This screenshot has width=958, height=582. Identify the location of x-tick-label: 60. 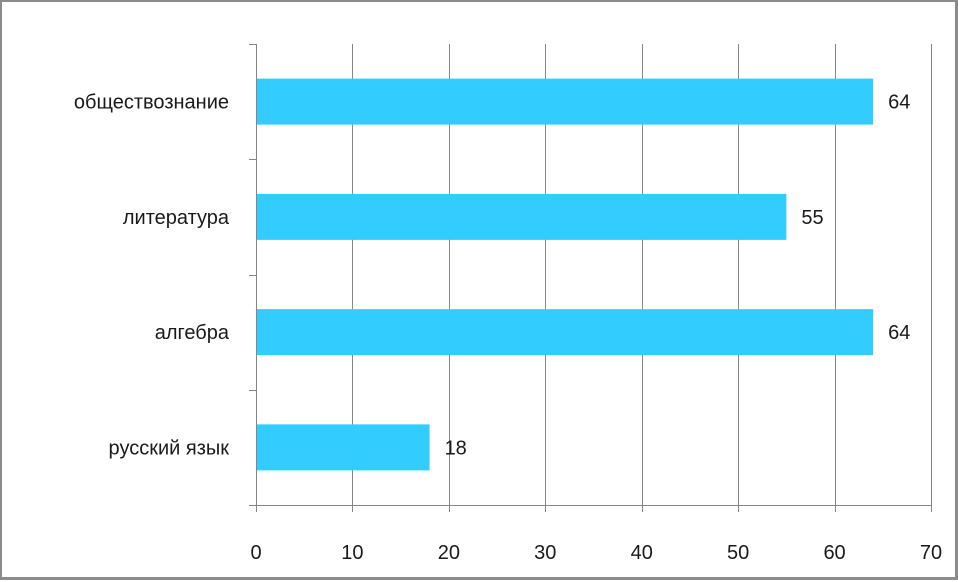
(834, 553).